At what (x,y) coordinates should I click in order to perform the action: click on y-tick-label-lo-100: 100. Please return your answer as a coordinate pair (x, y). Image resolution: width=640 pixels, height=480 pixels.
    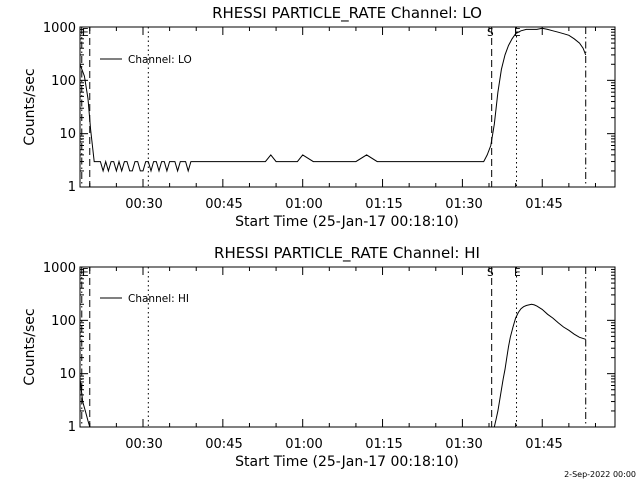
    Looking at the image, I should click on (63, 81).